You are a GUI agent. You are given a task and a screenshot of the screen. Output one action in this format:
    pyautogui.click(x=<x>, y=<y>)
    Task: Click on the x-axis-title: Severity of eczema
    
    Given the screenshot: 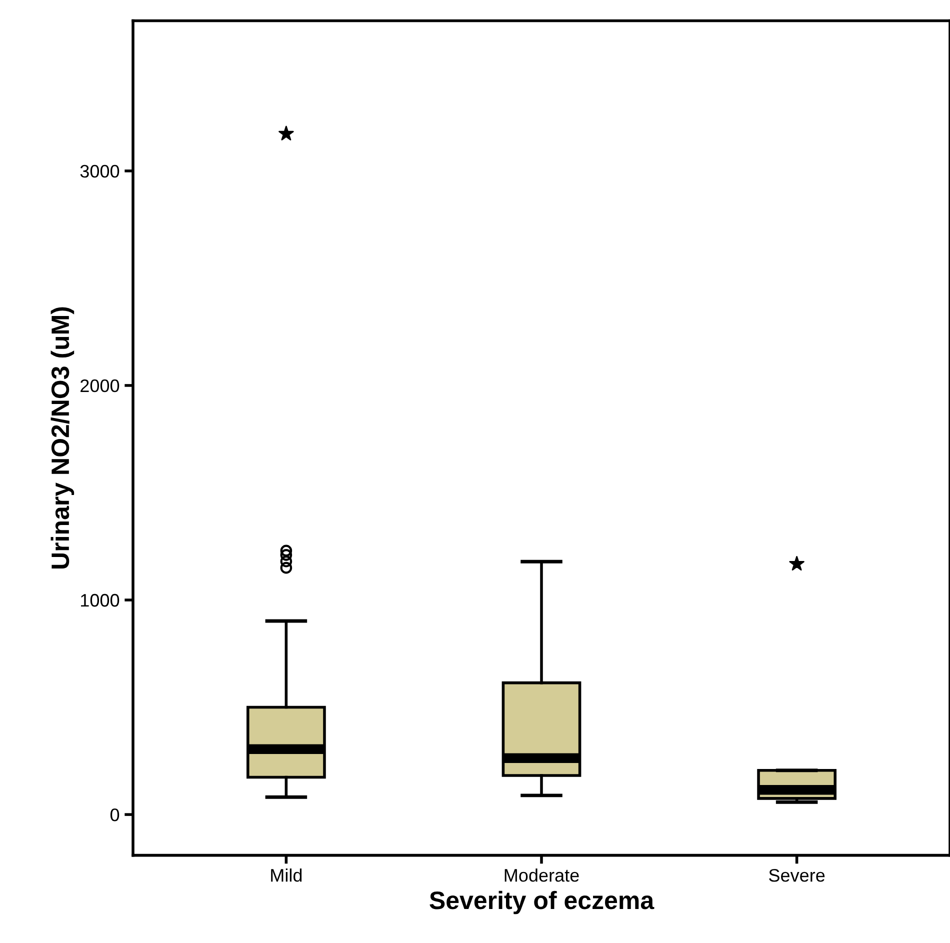 What is the action you would take?
    pyautogui.click(x=542, y=902)
    